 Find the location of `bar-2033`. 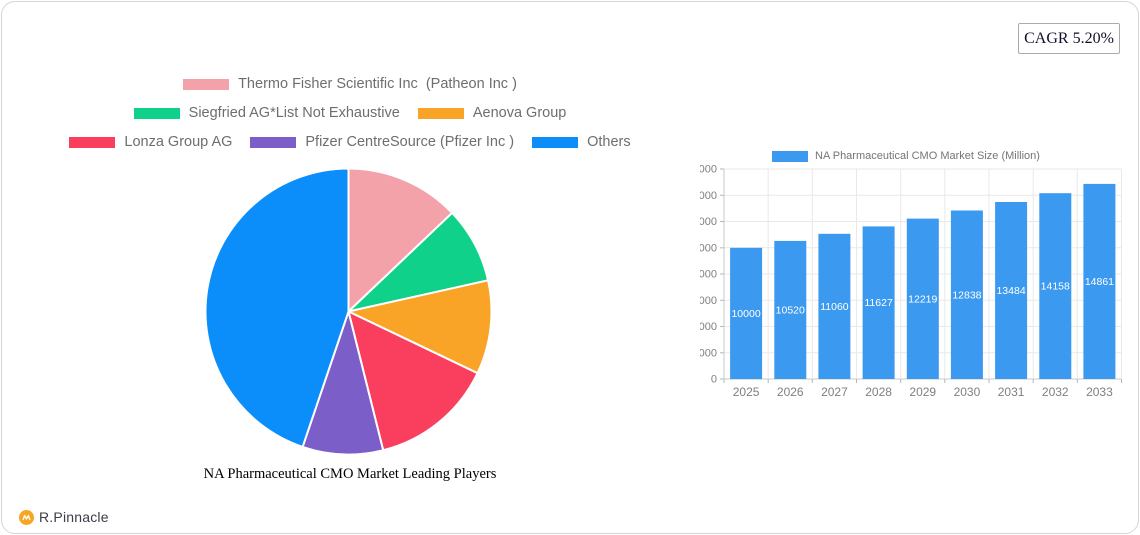

bar-2033 is located at coordinates (1099, 281).